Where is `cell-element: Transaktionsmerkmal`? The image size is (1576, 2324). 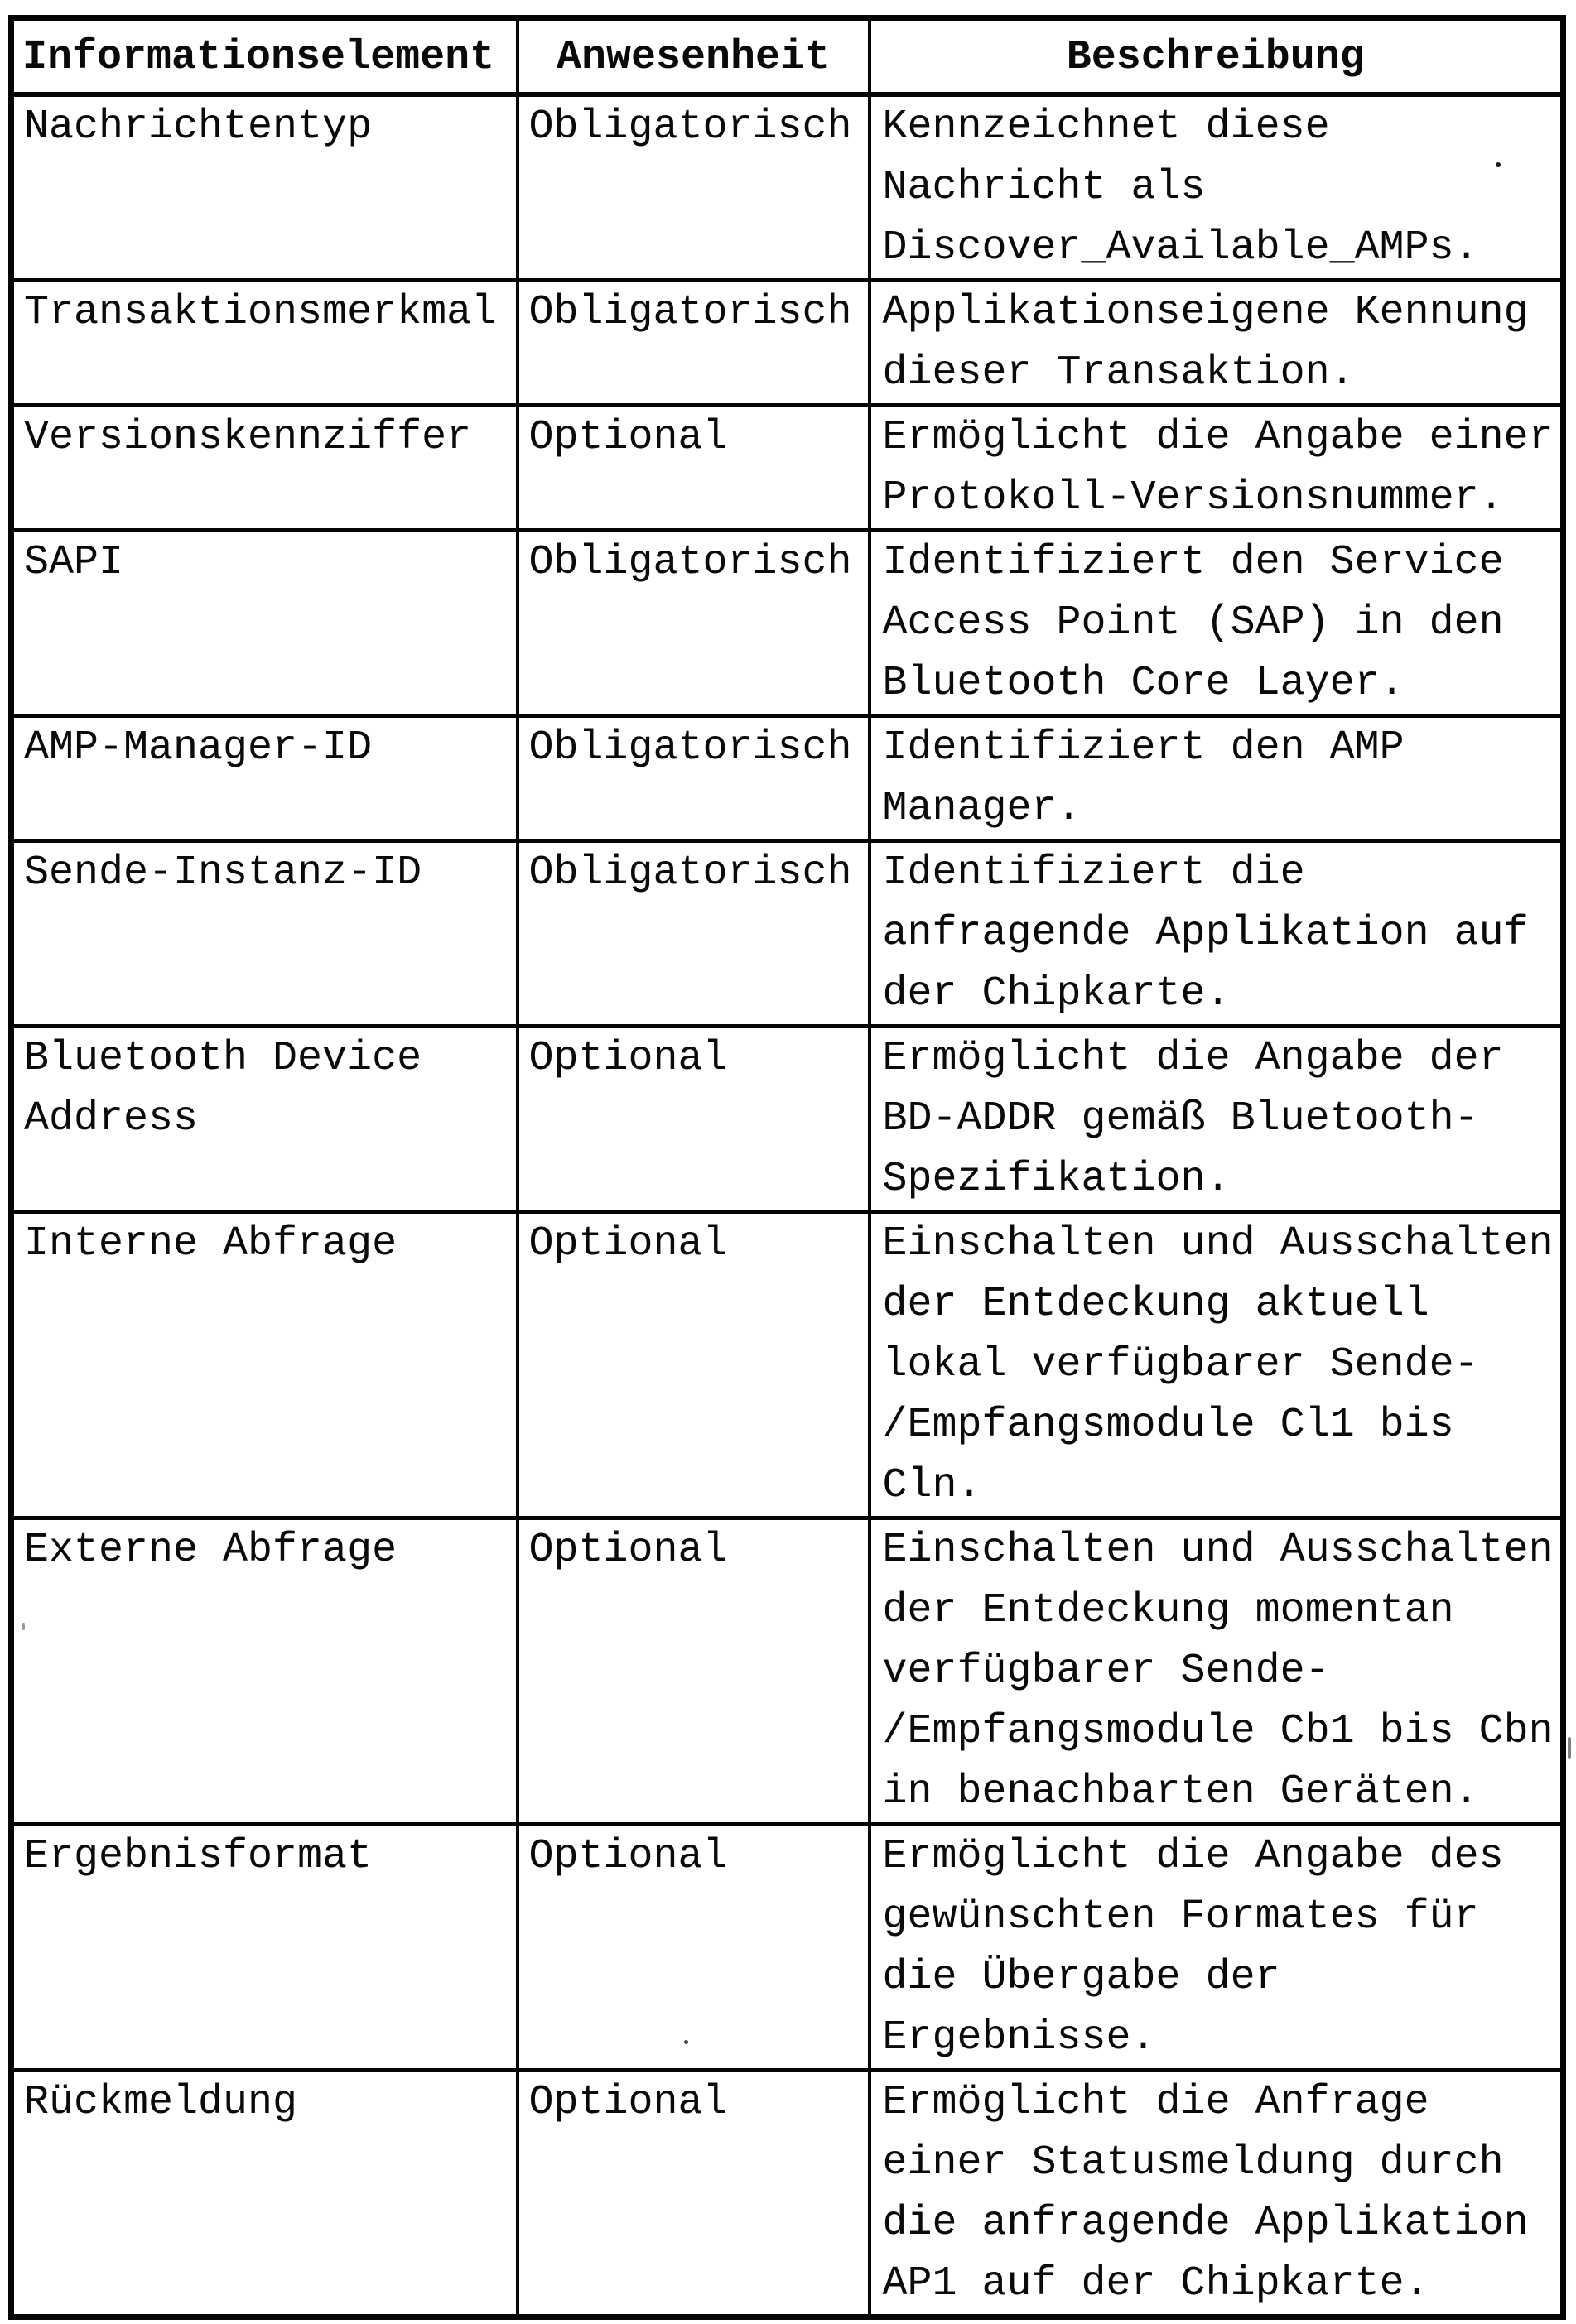
cell-element: Transaktionsmerkmal is located at coordinates (264, 343).